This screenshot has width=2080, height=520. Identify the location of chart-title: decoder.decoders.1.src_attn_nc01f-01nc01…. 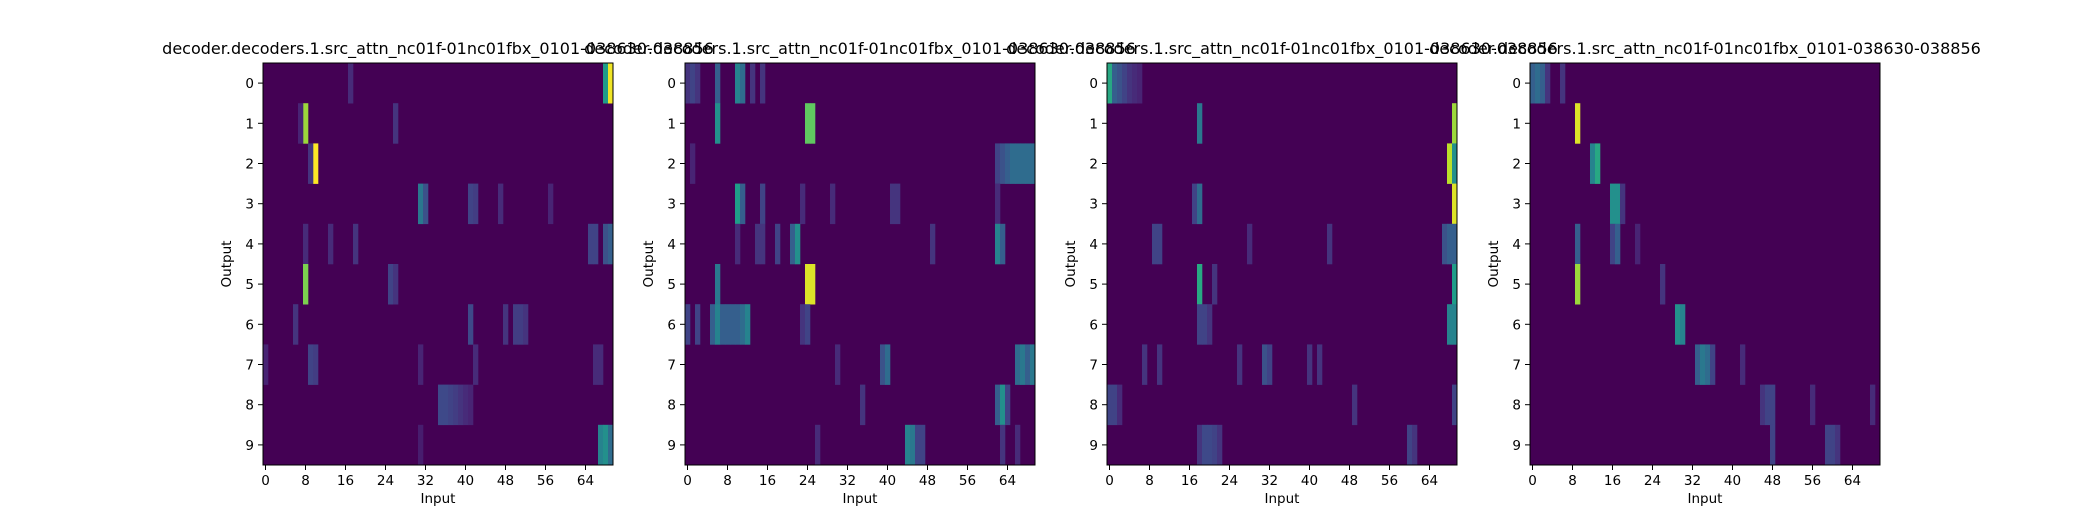
(438, 49).